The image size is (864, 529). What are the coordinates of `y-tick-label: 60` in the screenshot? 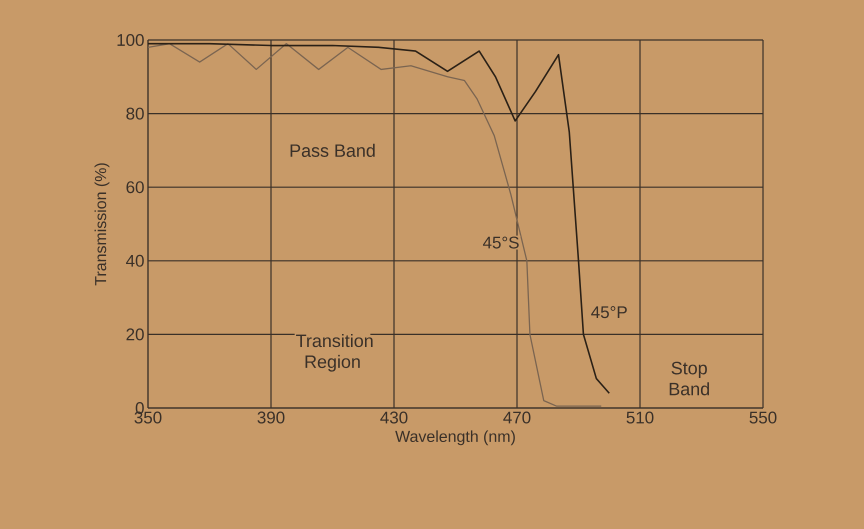 It's located at (135, 187).